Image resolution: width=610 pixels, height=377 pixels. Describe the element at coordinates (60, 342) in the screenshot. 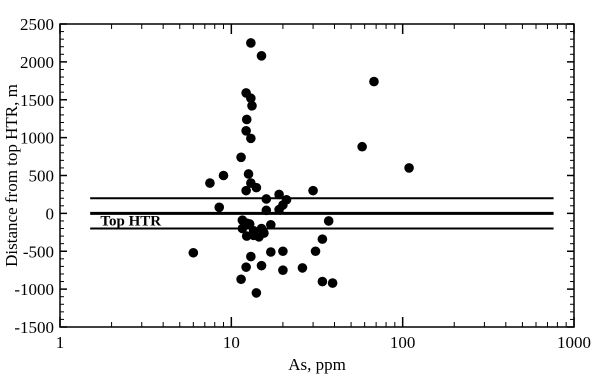

I see `x-tick-label: 1` at that location.